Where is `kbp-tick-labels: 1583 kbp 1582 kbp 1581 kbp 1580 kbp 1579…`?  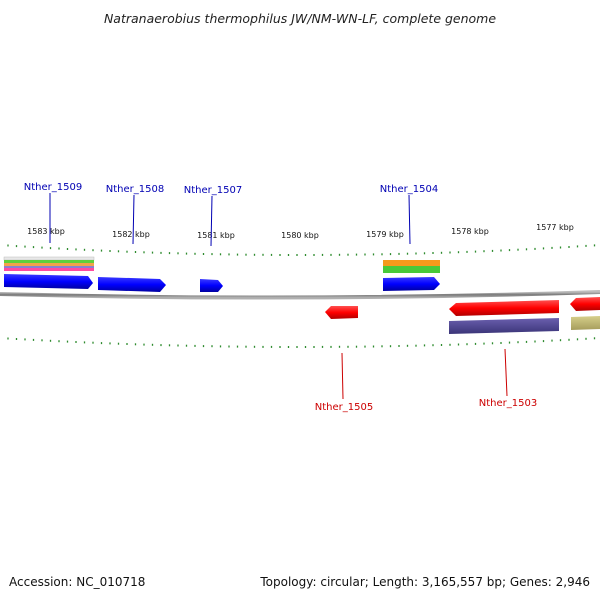 kbp-tick-labels: 1583 kbp 1582 kbp 1581 kbp 1580 kbp 1579… is located at coordinates (300, 231).